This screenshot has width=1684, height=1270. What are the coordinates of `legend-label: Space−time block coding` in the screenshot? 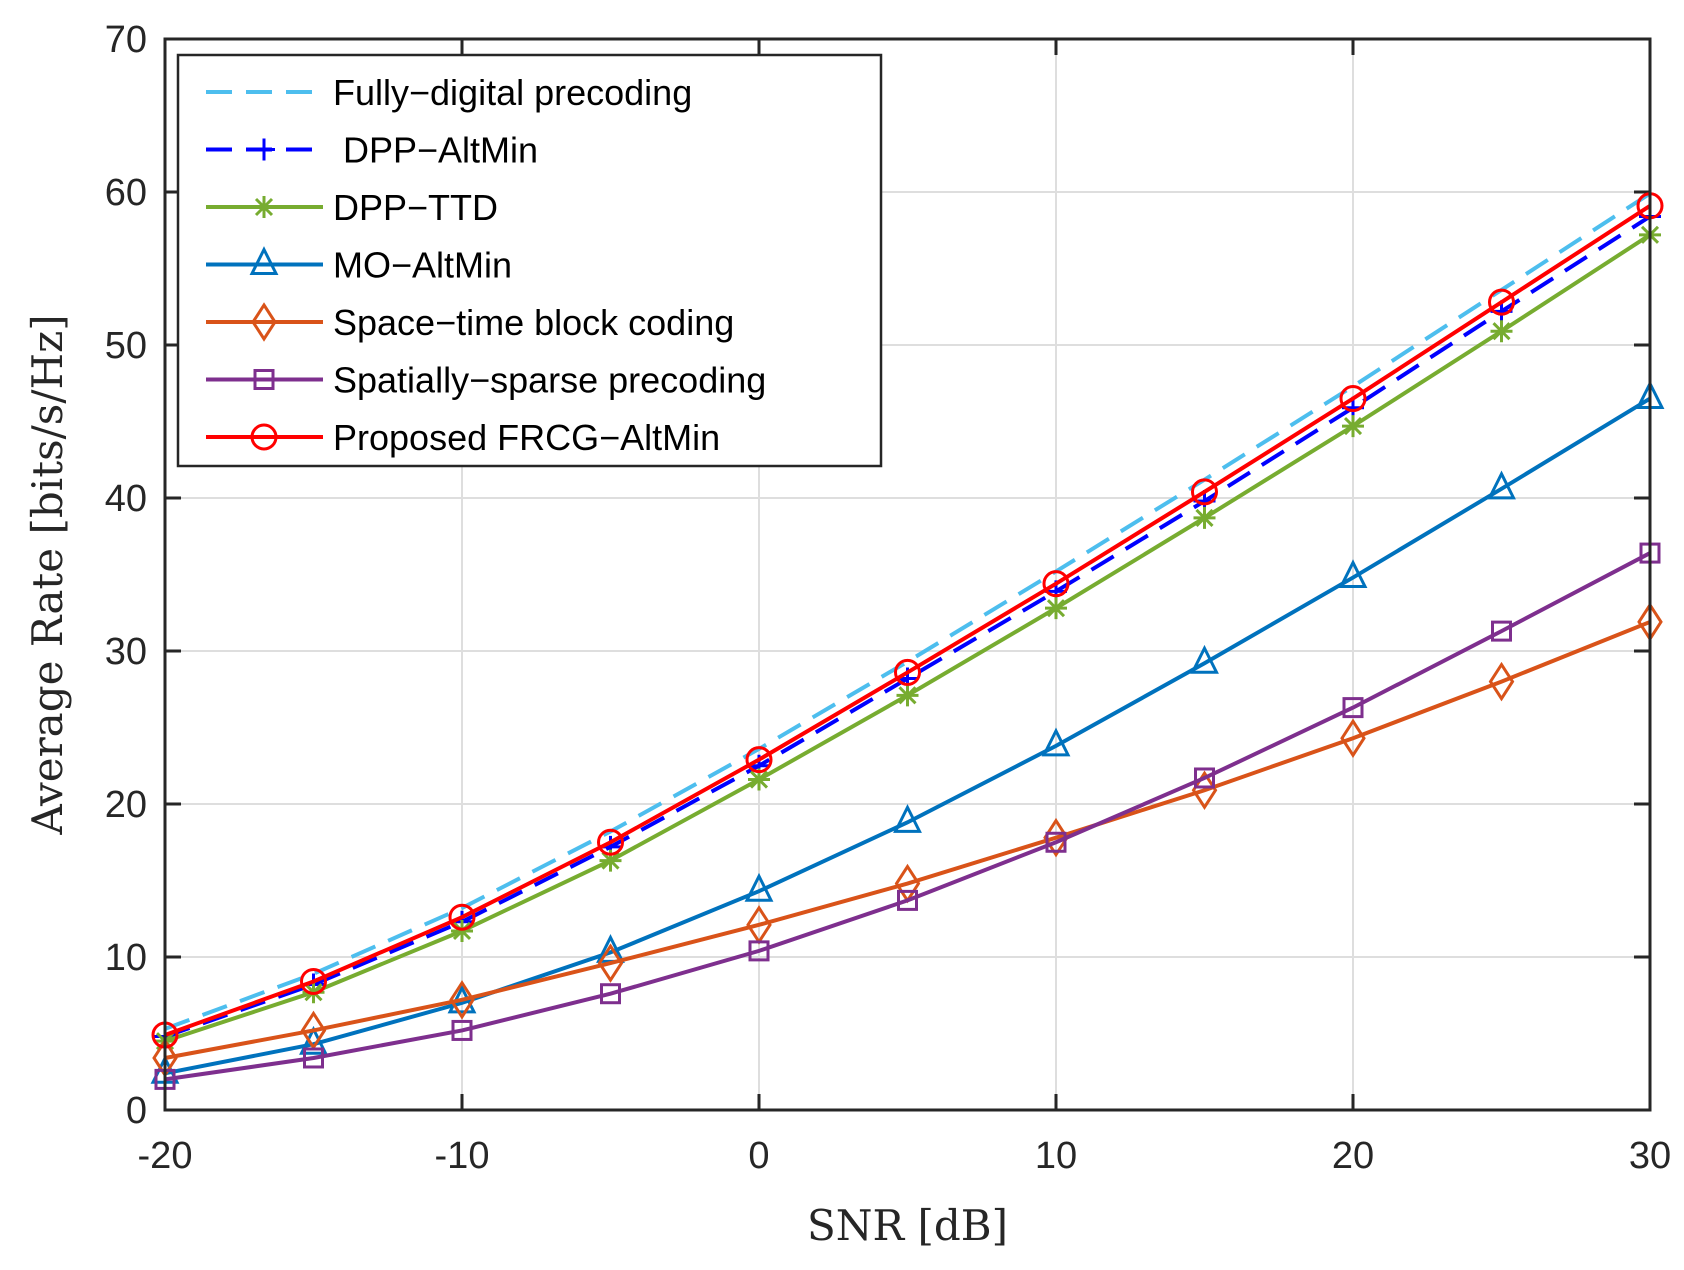 It's located at (533, 322).